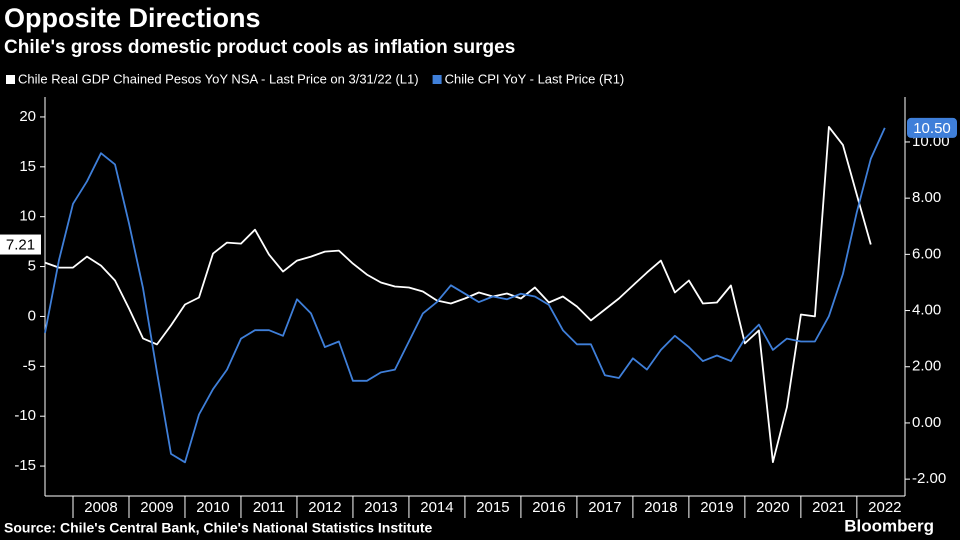 This screenshot has height=540, width=960. I want to click on y-tick-label: 0, so click(32, 315).